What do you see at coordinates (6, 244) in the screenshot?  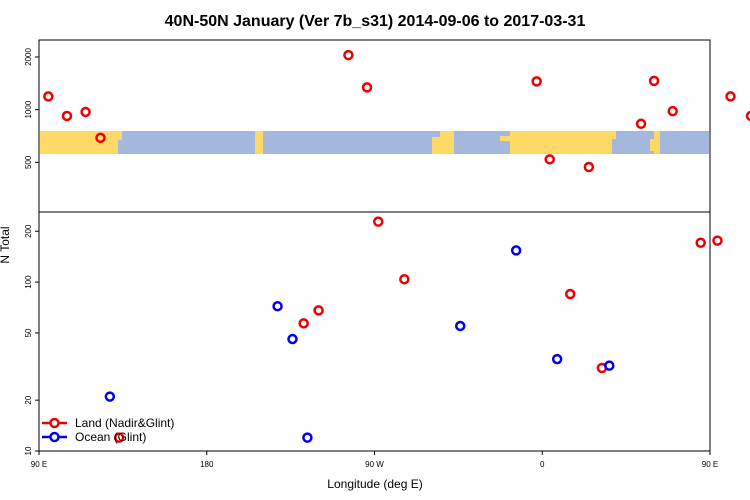 I see `y-axis-label: N Total` at bounding box center [6, 244].